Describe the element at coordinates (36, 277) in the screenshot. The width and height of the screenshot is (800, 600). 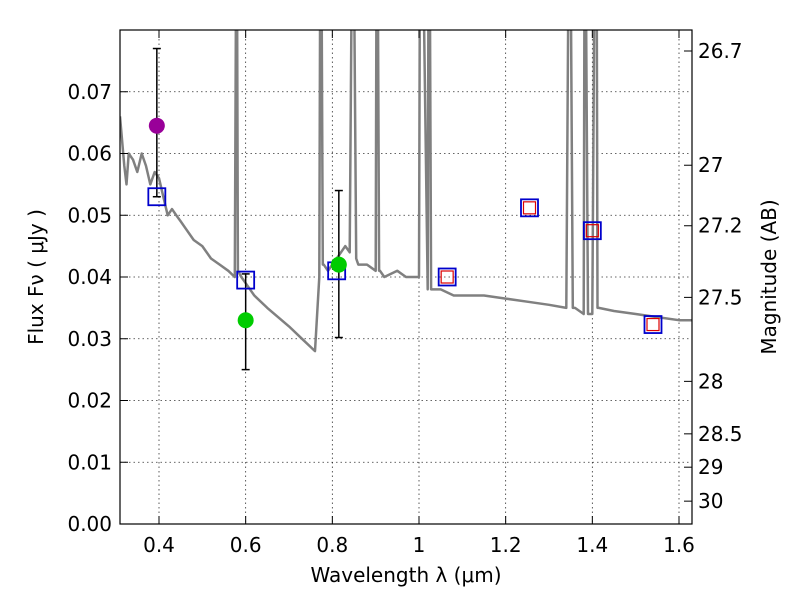
I see `y-axis-label: Flux Fν ( μJy )` at that location.